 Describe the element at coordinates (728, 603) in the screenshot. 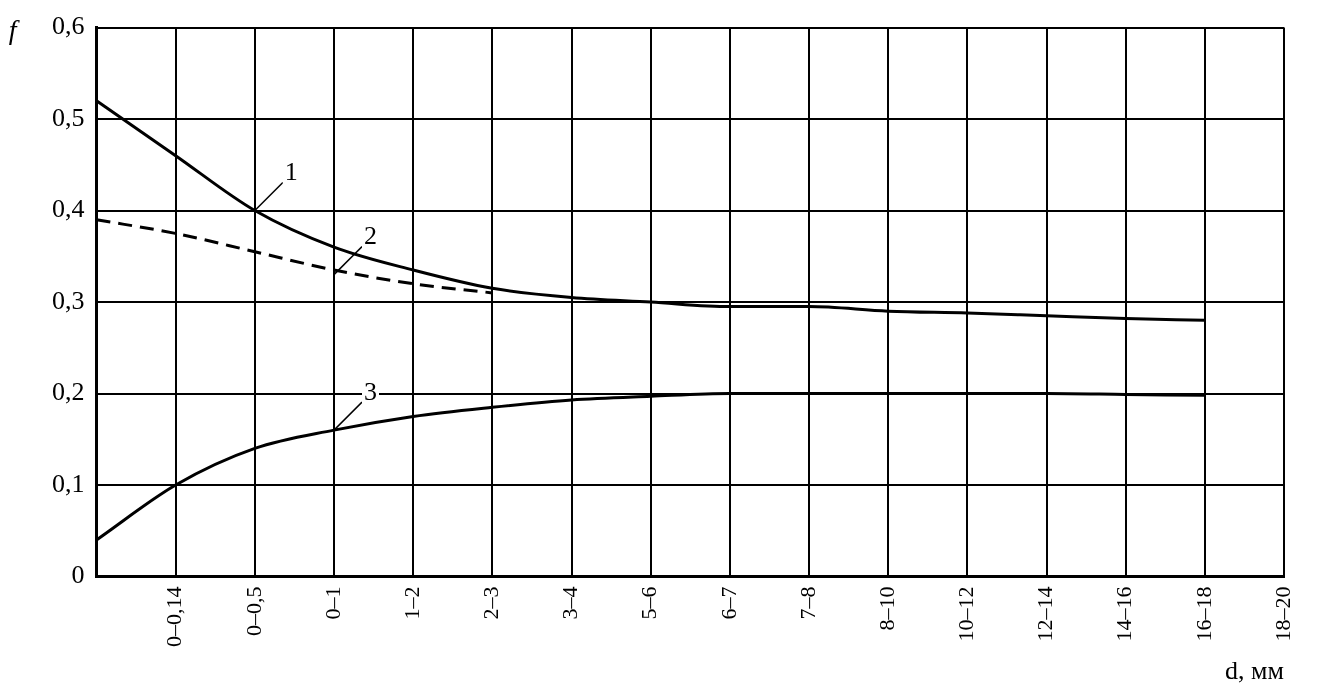

I see `x-tick-label: 6–7` at that location.